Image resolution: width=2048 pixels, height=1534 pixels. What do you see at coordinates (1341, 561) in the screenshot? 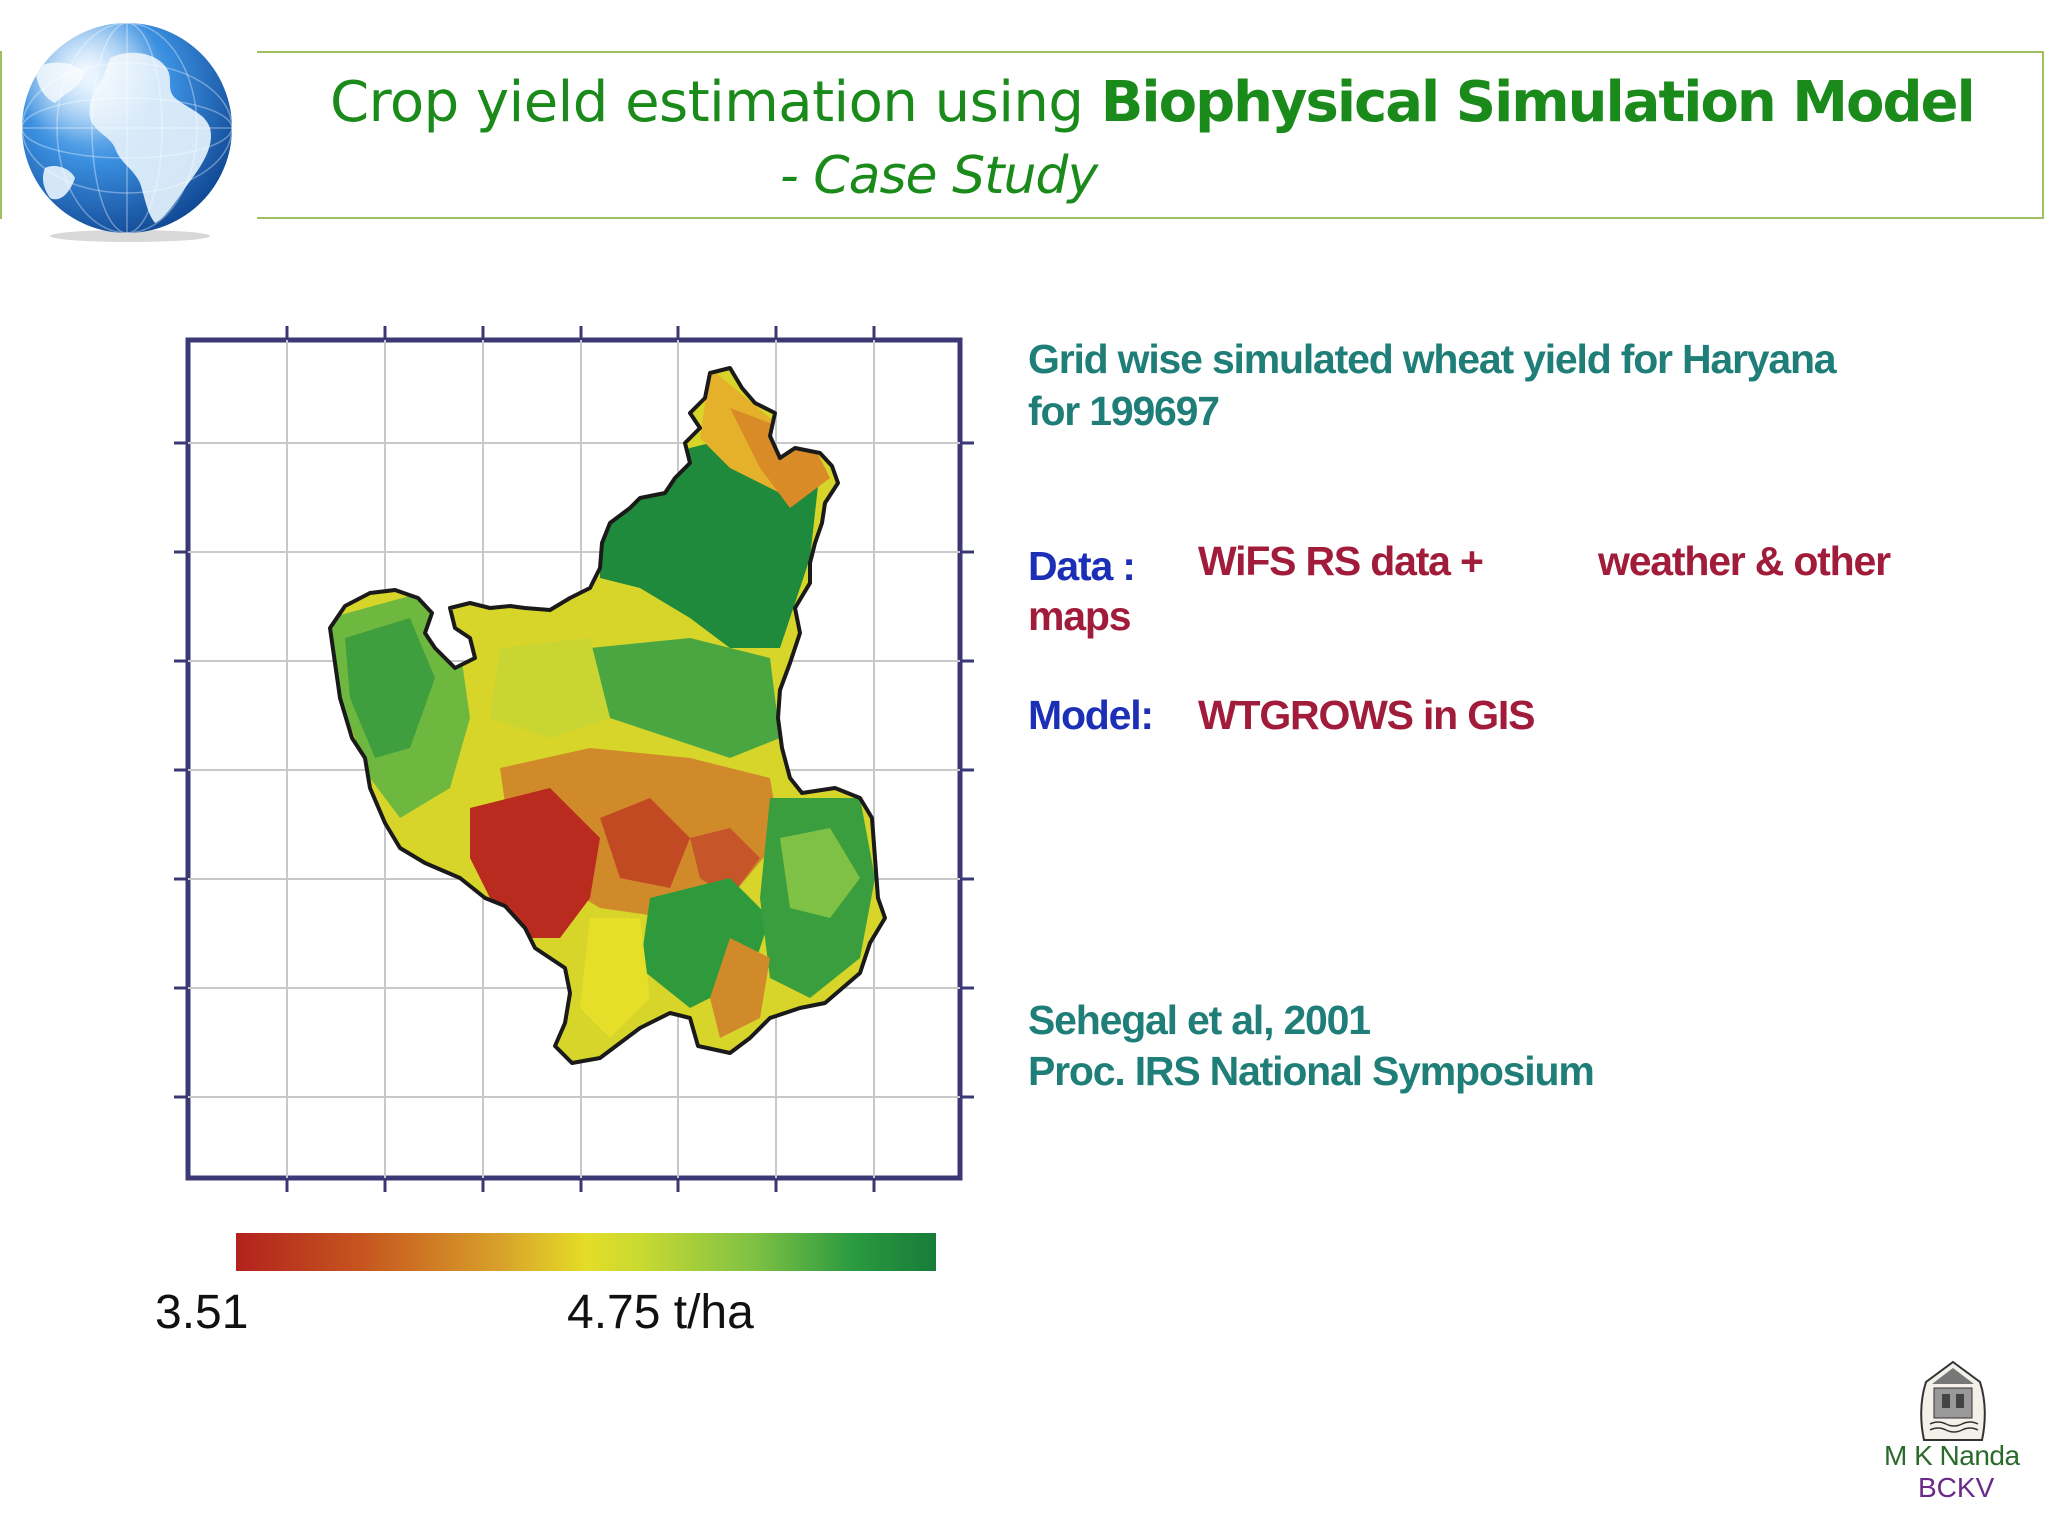
I see `data-value-1: WiFS RS data +` at bounding box center [1341, 561].